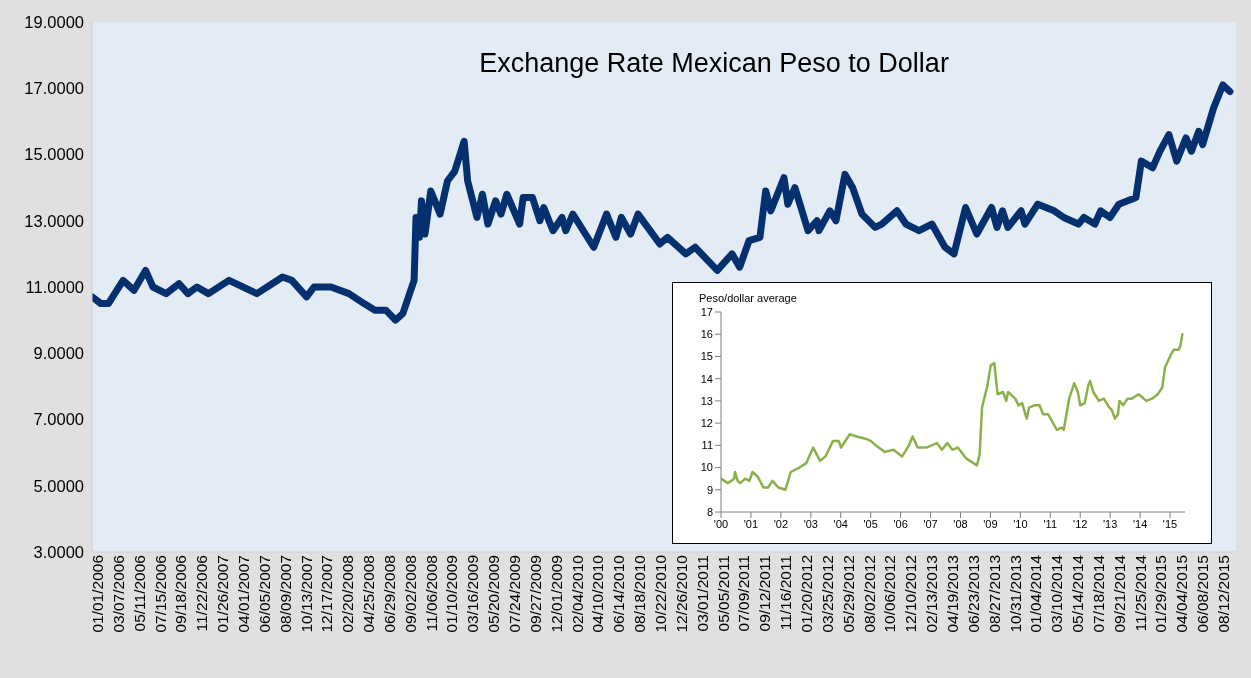  I want to click on x-tick-label: 12/26/2010, so click(681, 593).